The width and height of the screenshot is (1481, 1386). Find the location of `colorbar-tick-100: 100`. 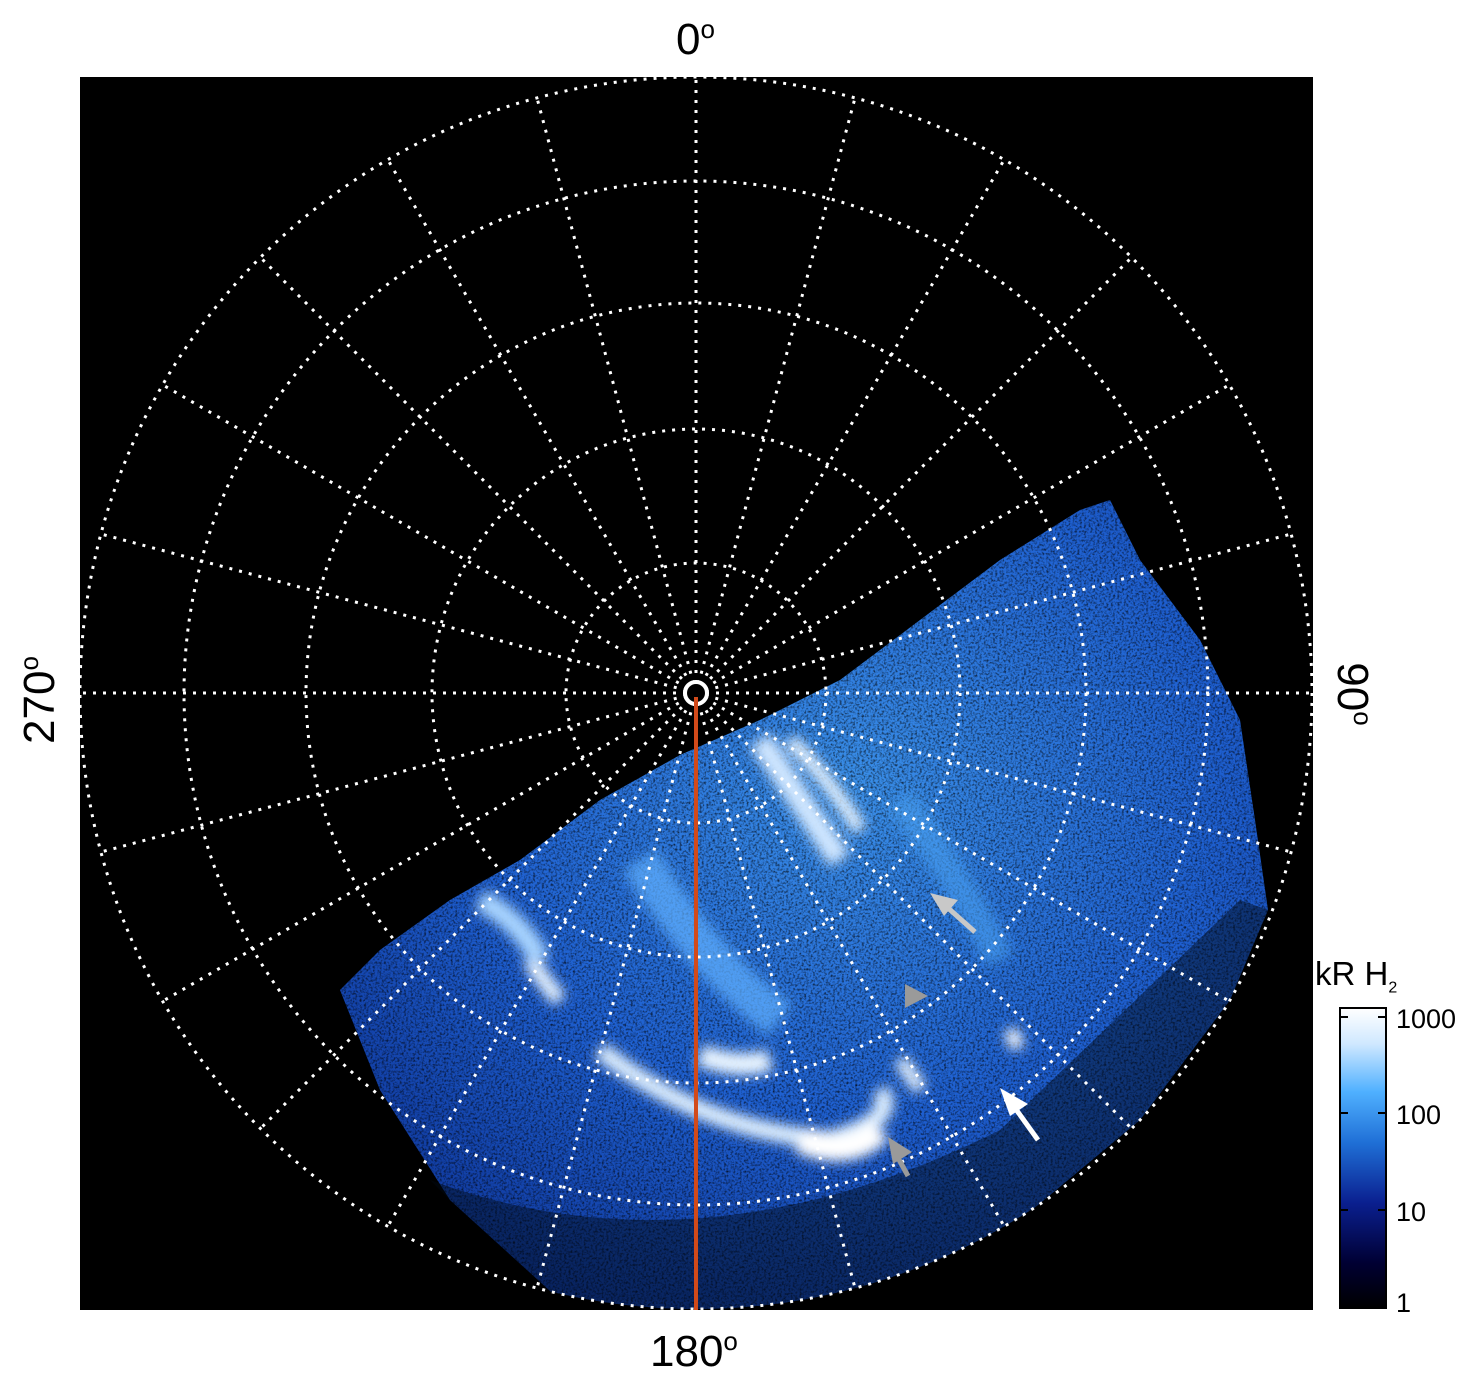

colorbar-tick-100: 100 is located at coordinates (1419, 1115).